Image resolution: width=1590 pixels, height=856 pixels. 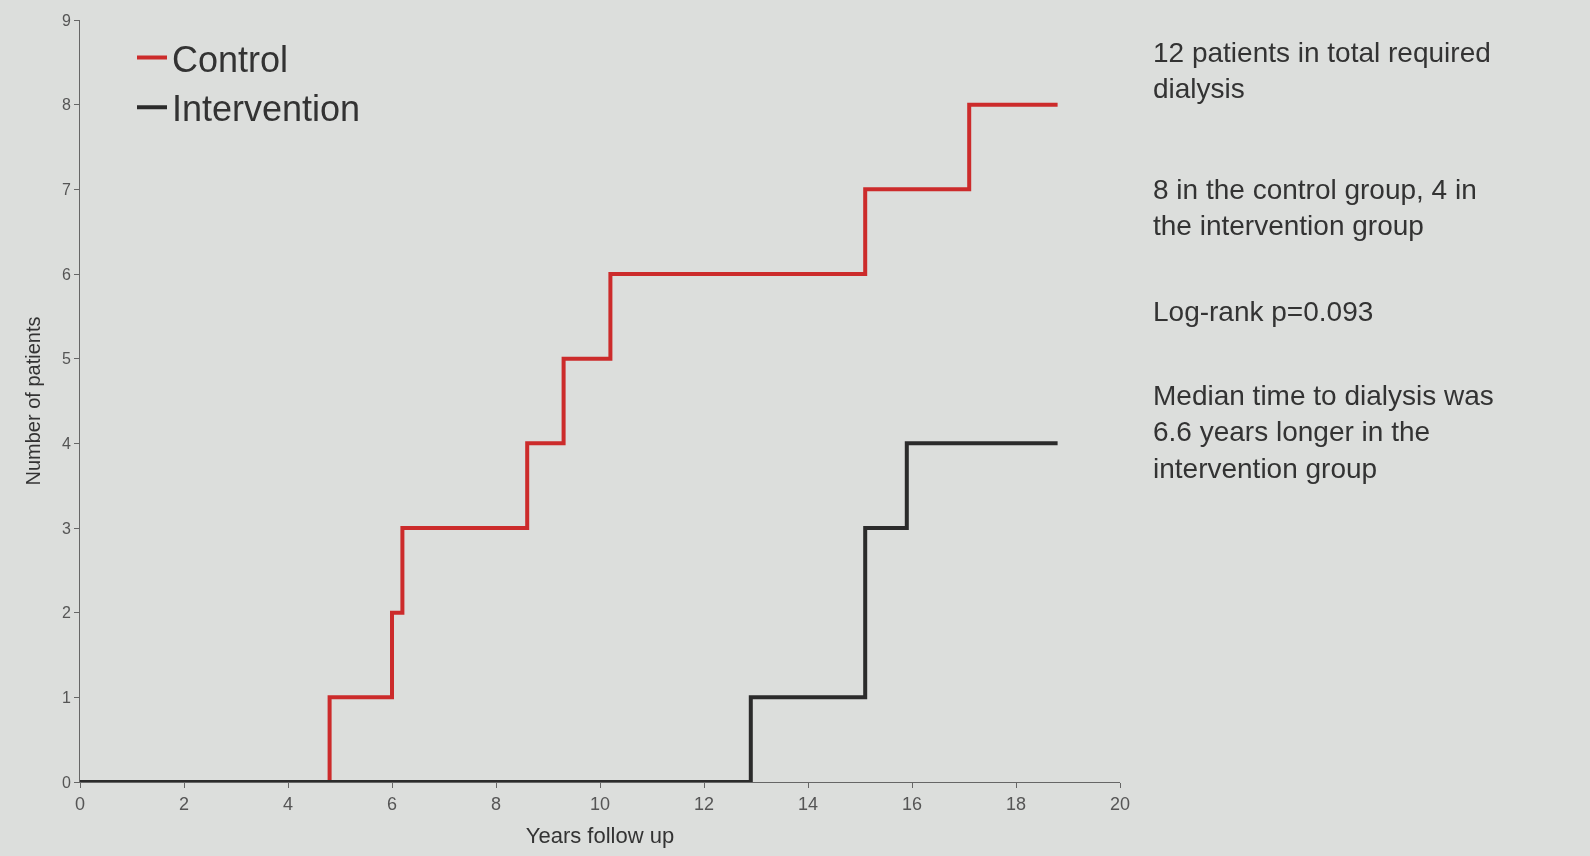 I want to click on y-tick-label: 8, so click(x=66, y=105).